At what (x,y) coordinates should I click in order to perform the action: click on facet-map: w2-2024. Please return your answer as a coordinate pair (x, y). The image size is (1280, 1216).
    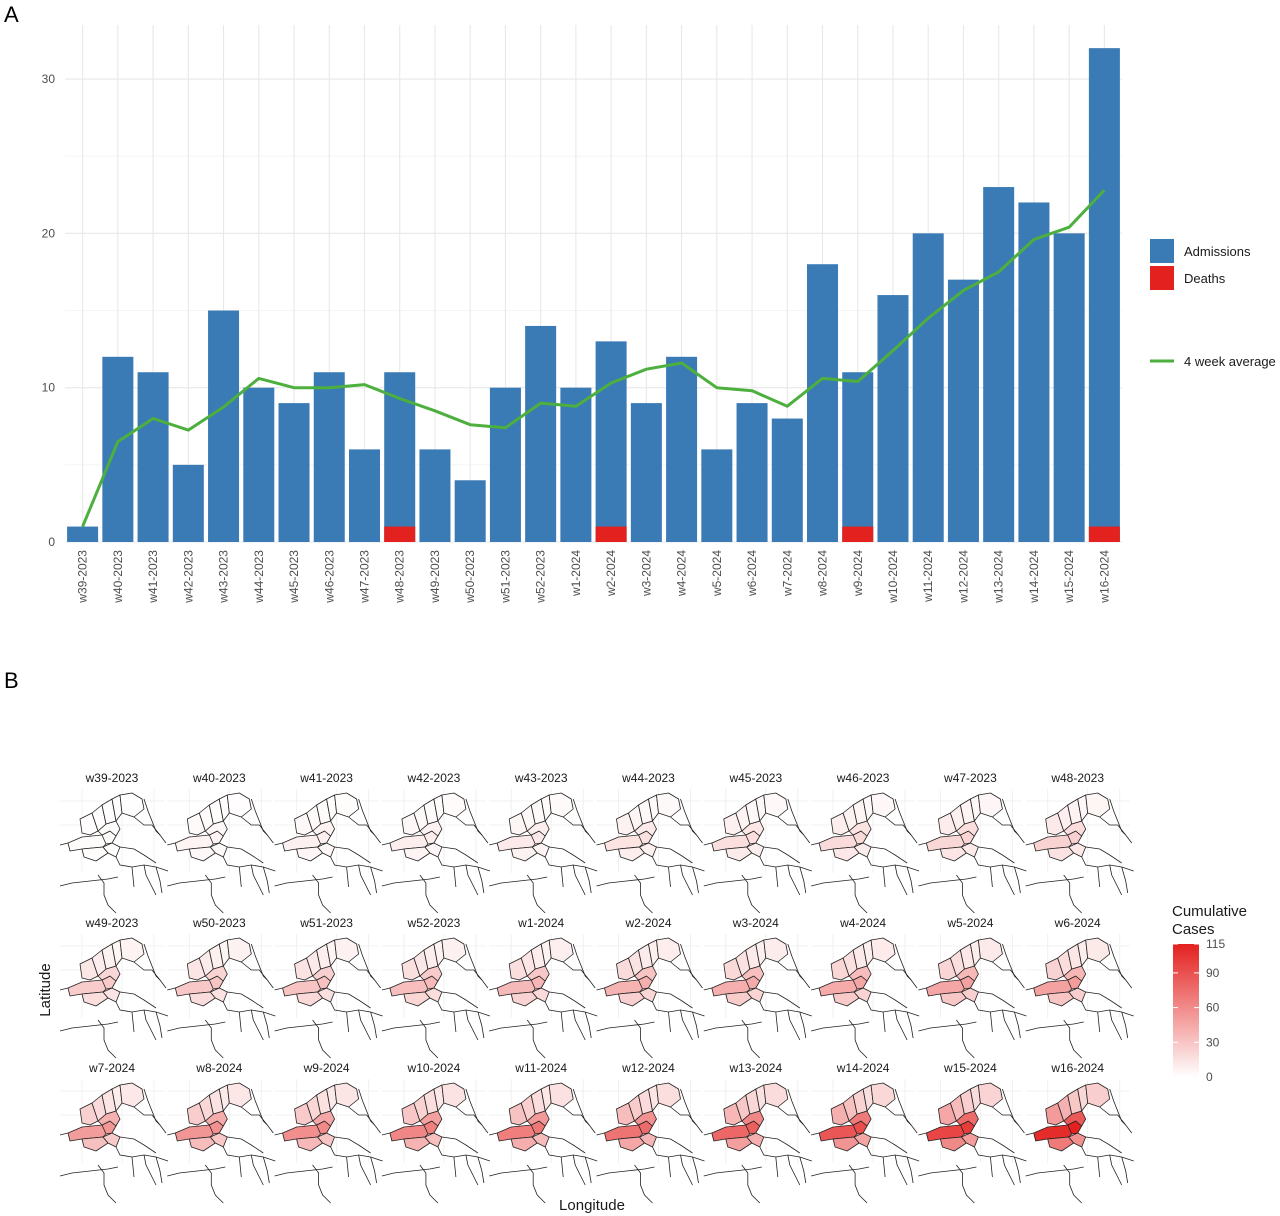
    Looking at the image, I should click on (650, 987).